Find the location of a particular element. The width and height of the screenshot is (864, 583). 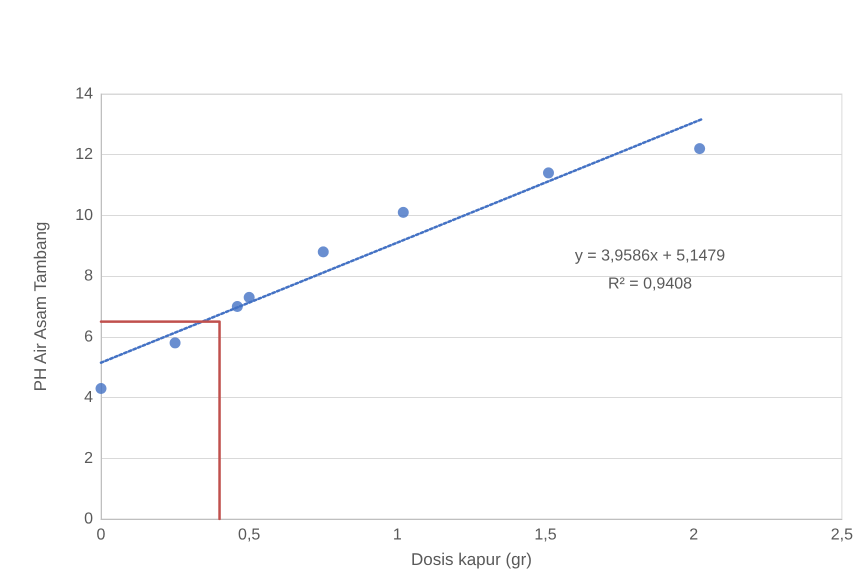

annotation: R² = 0,9408 is located at coordinates (650, 284).